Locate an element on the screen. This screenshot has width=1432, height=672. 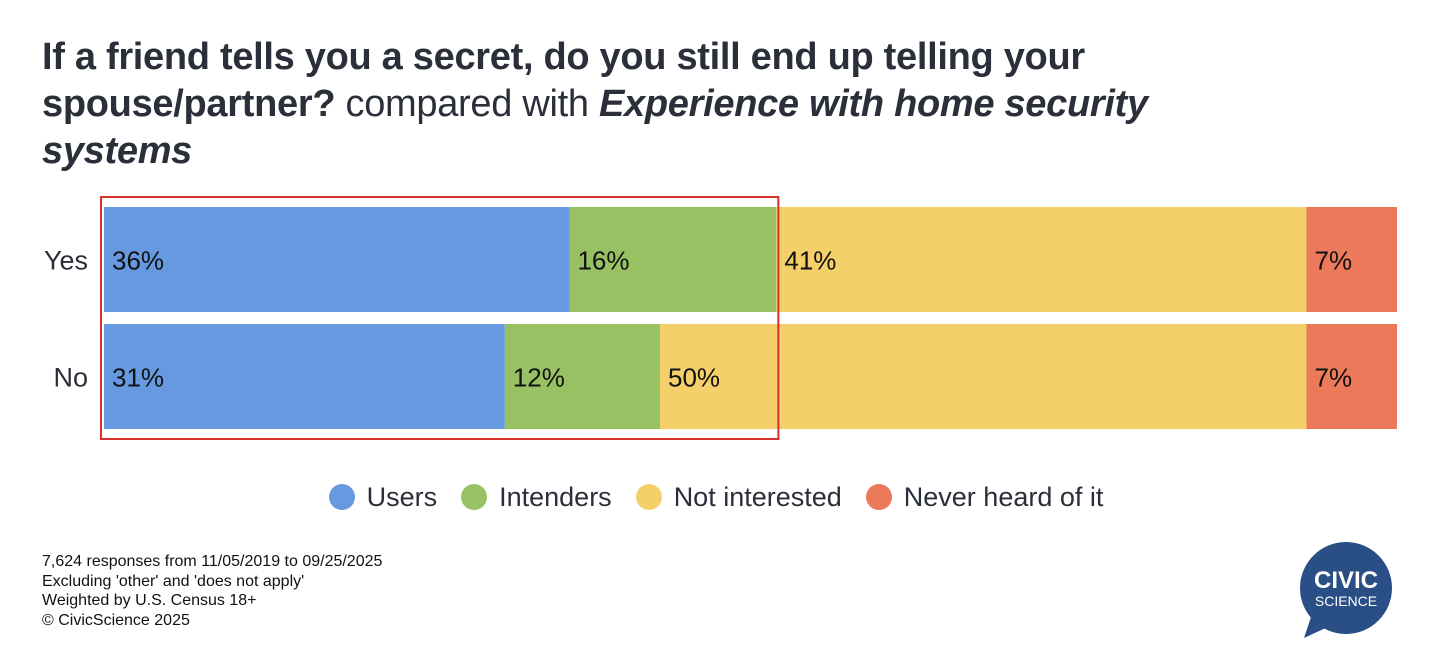
category-label-yes: Yes is located at coordinates (66, 261).